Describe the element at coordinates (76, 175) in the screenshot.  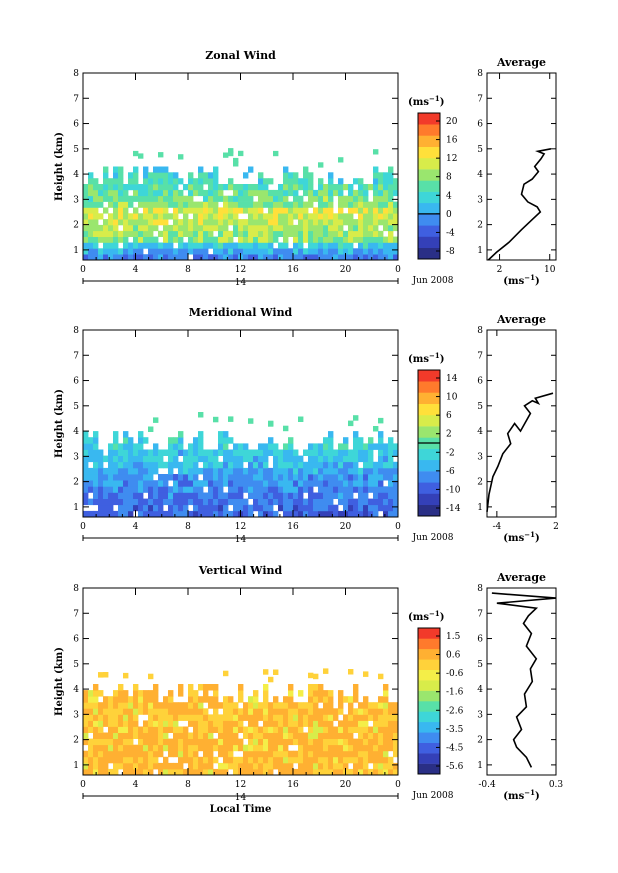
I see `y-tick-label: 4` at that location.